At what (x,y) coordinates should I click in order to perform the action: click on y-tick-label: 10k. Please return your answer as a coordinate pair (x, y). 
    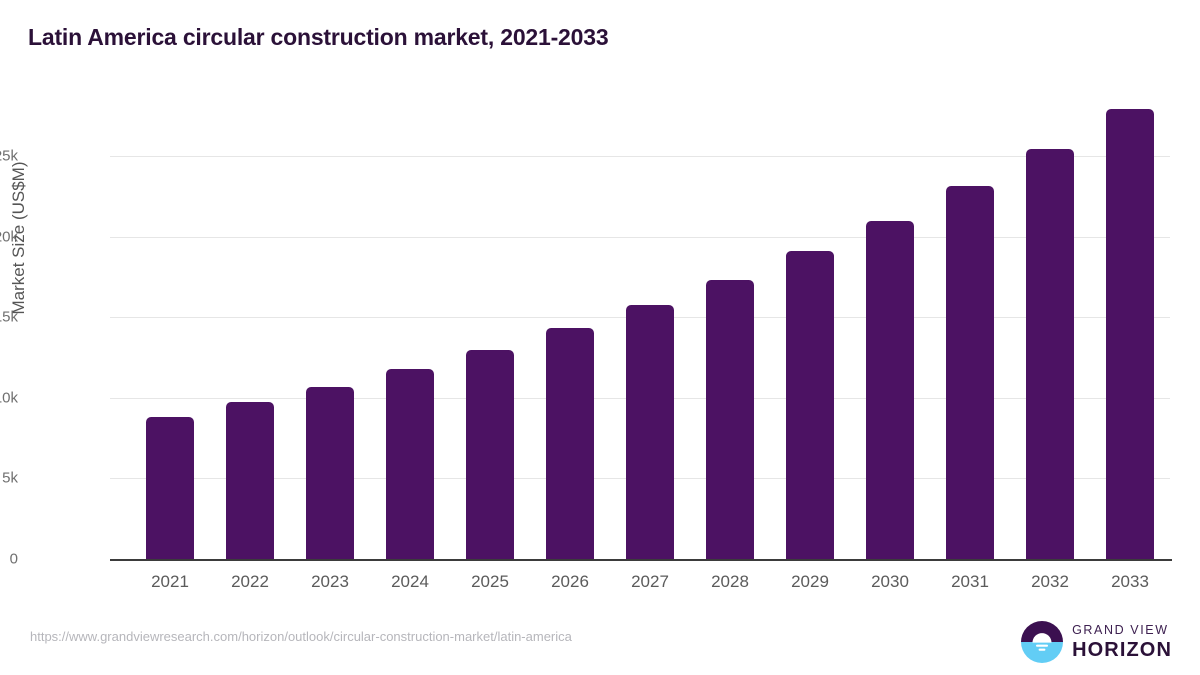
    Looking at the image, I should click on (9, 398).